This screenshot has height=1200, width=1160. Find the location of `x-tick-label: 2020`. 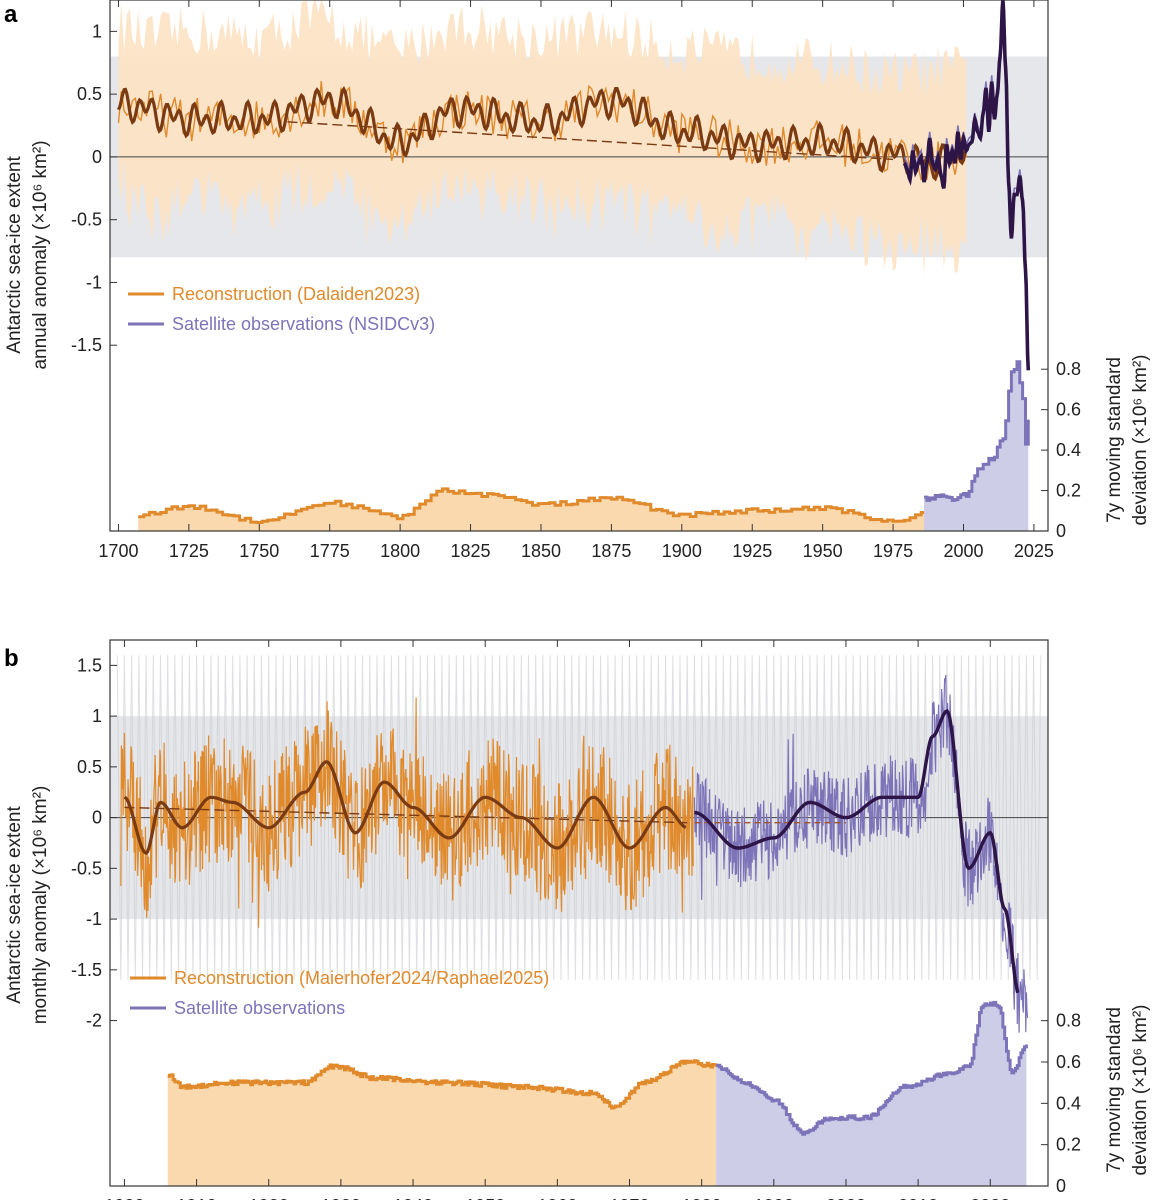

x-tick-label: 2020 is located at coordinates (990, 1198).